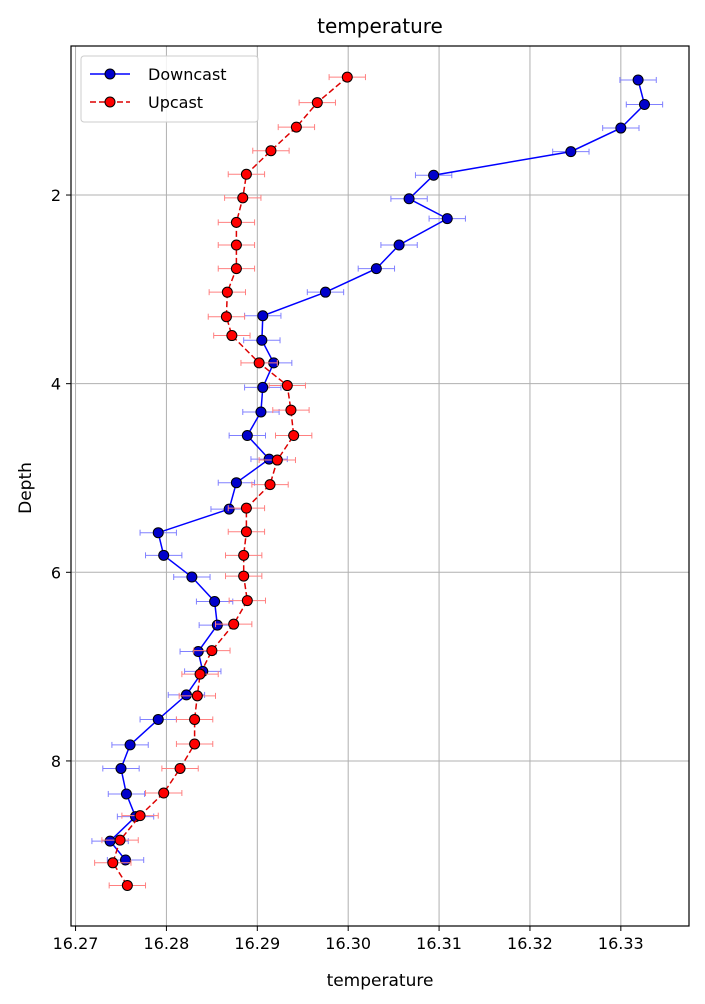  Describe the element at coordinates (56, 572) in the screenshot. I see `y-tick-label: 6` at that location.